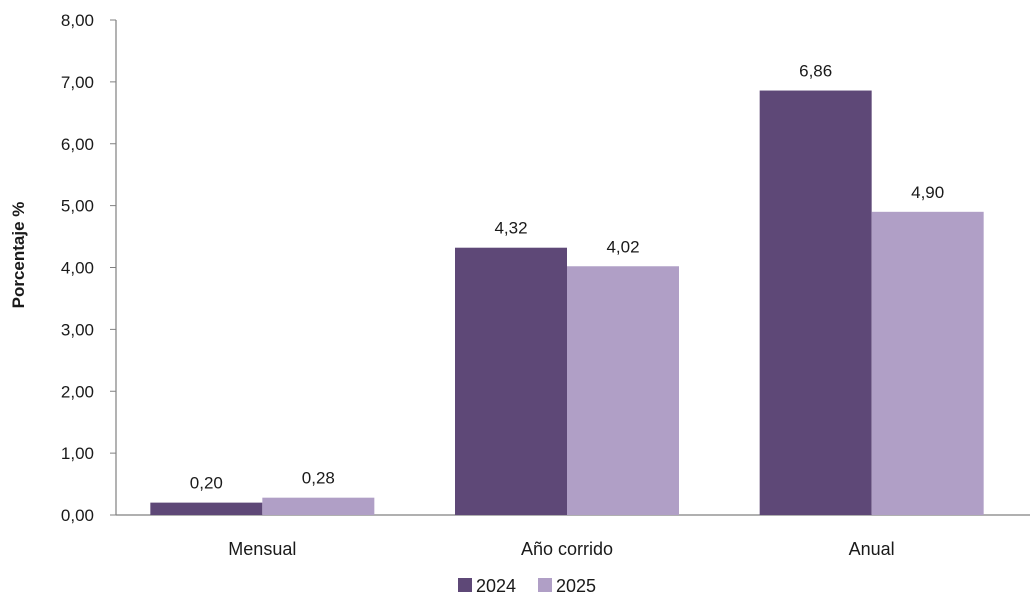 The width and height of the screenshot is (1034, 611). What do you see at coordinates (77, 268) in the screenshot?
I see `y-tick-label: 4,00` at bounding box center [77, 268].